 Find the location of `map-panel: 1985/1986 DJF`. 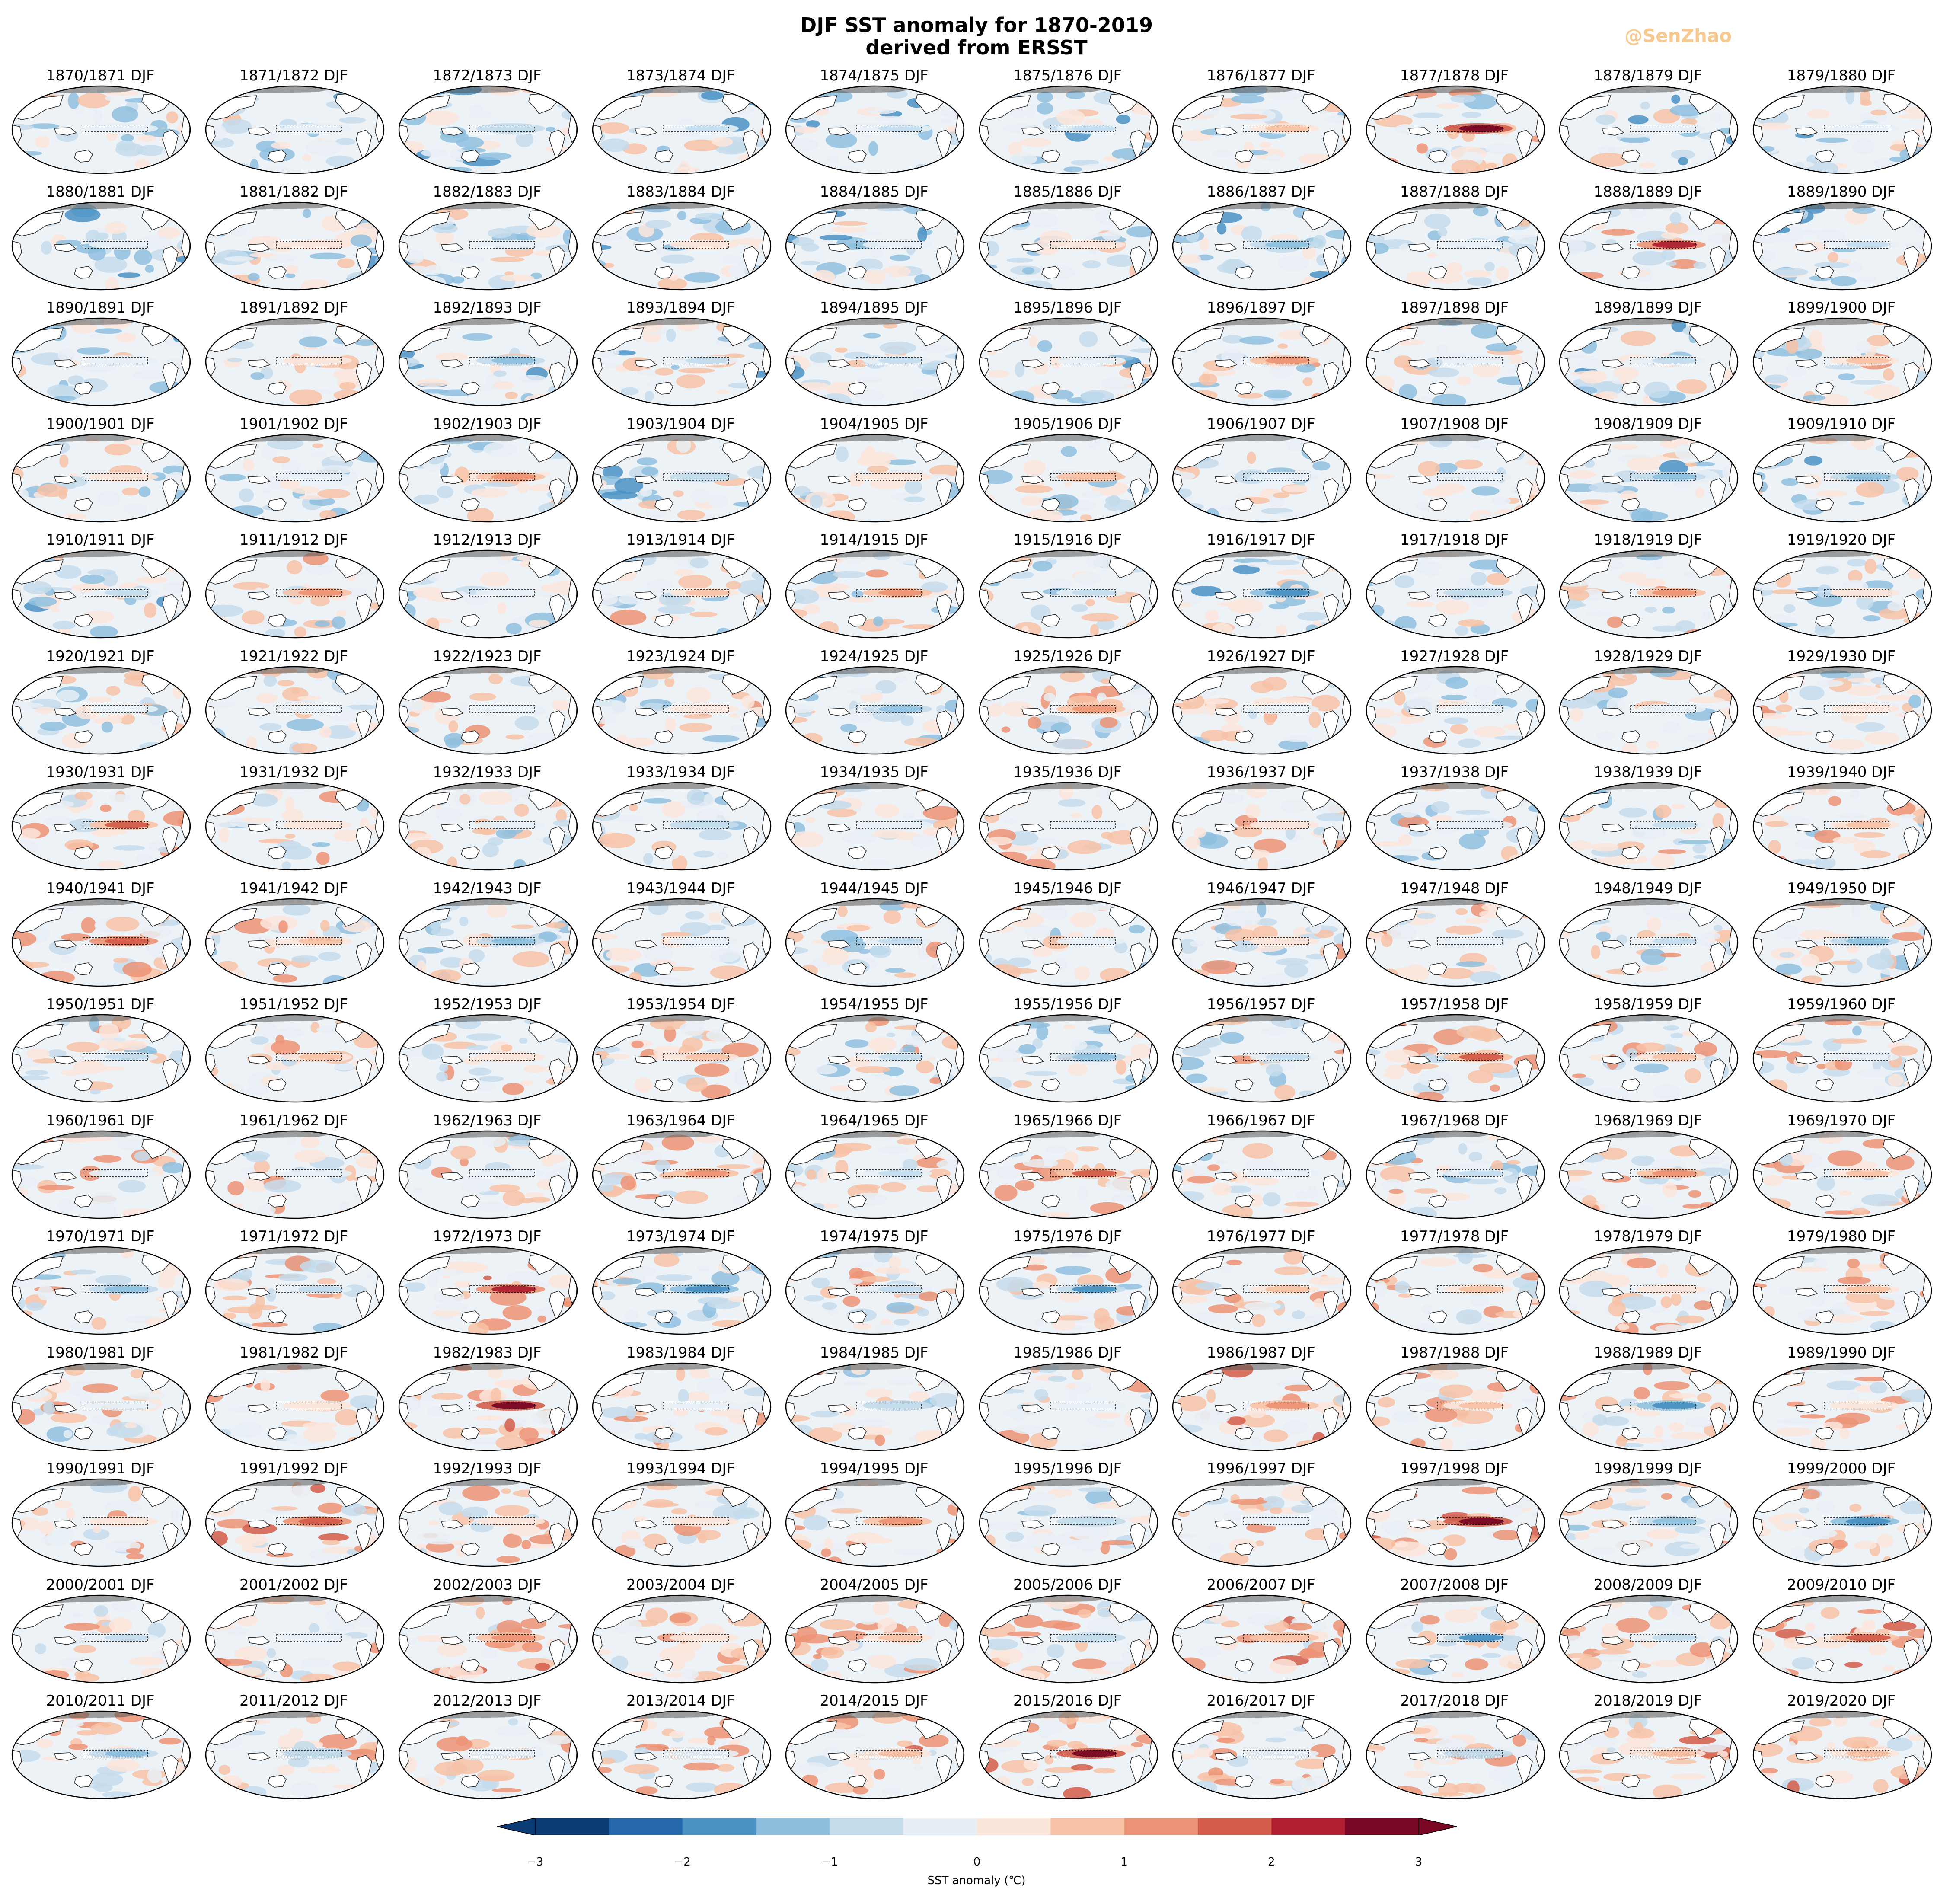

map-panel: 1985/1986 DJF is located at coordinates (1068, 1402).